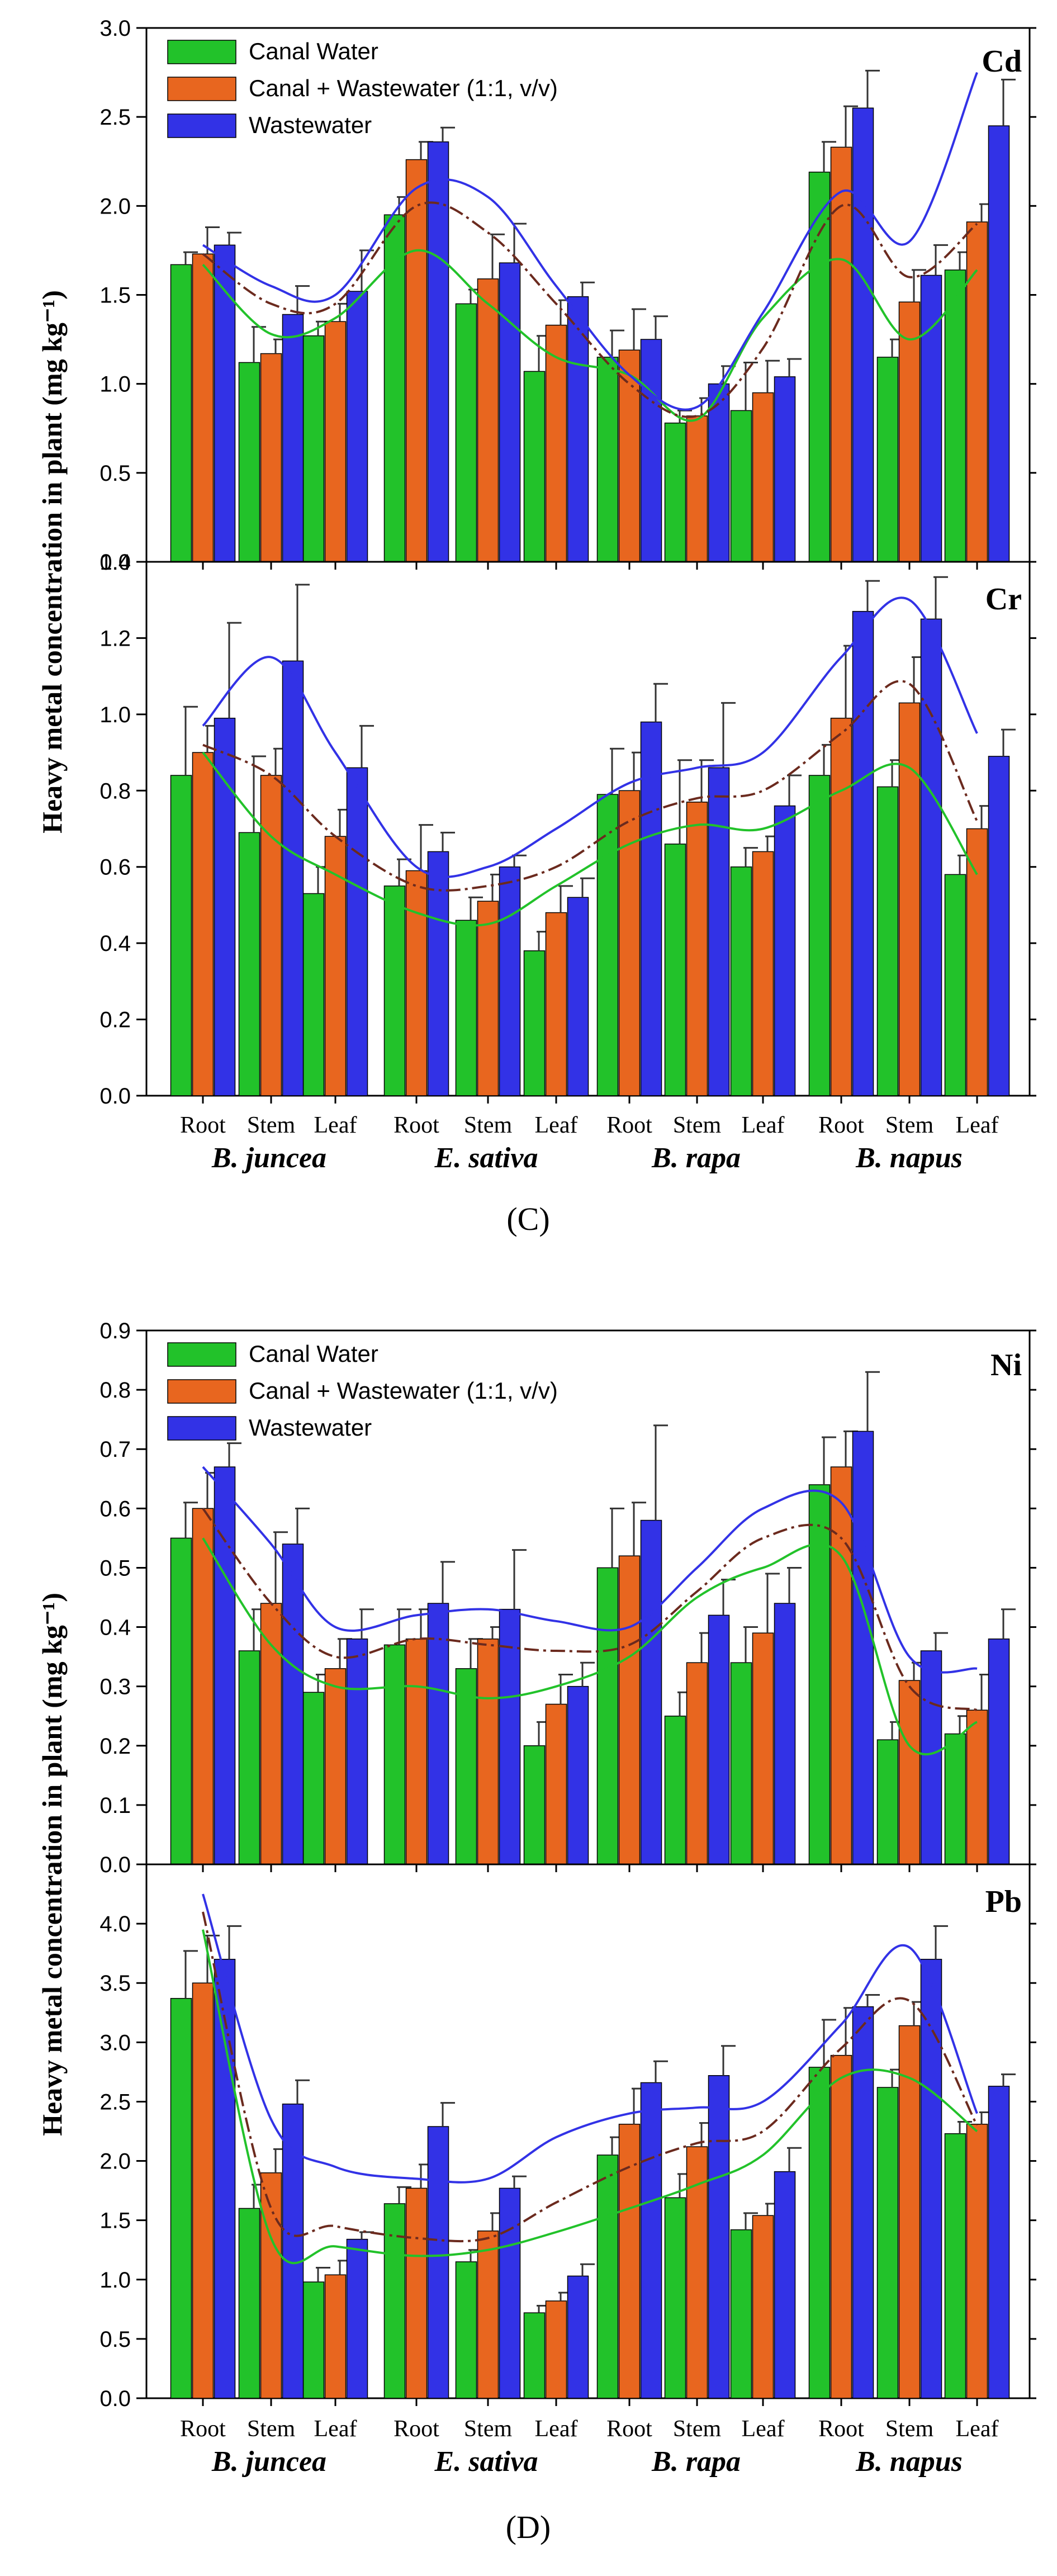 This screenshot has height=2576, width=1057. I want to click on cd-metal-label: Cd, so click(1002, 61).